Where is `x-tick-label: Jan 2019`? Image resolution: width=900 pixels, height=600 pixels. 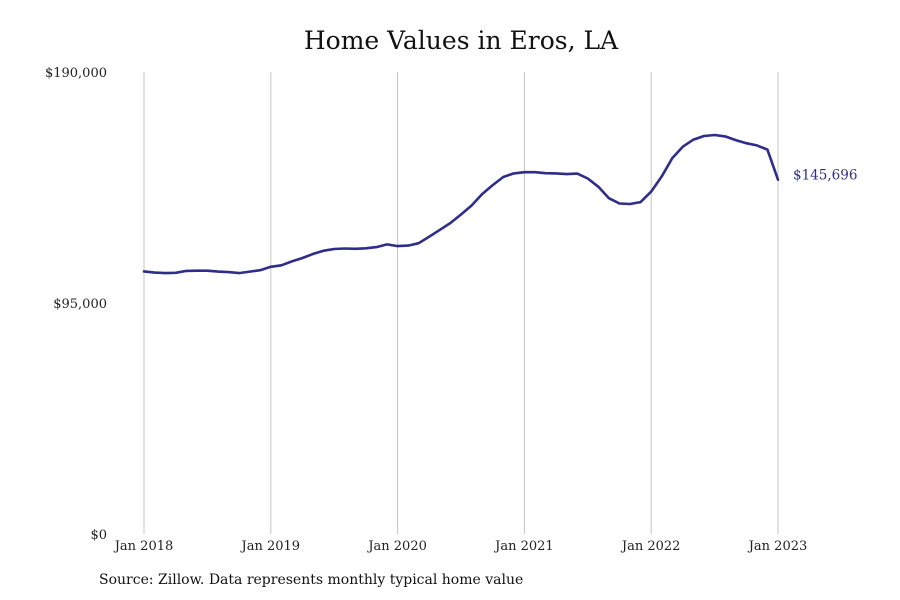 x-tick-label: Jan 2019 is located at coordinates (270, 546).